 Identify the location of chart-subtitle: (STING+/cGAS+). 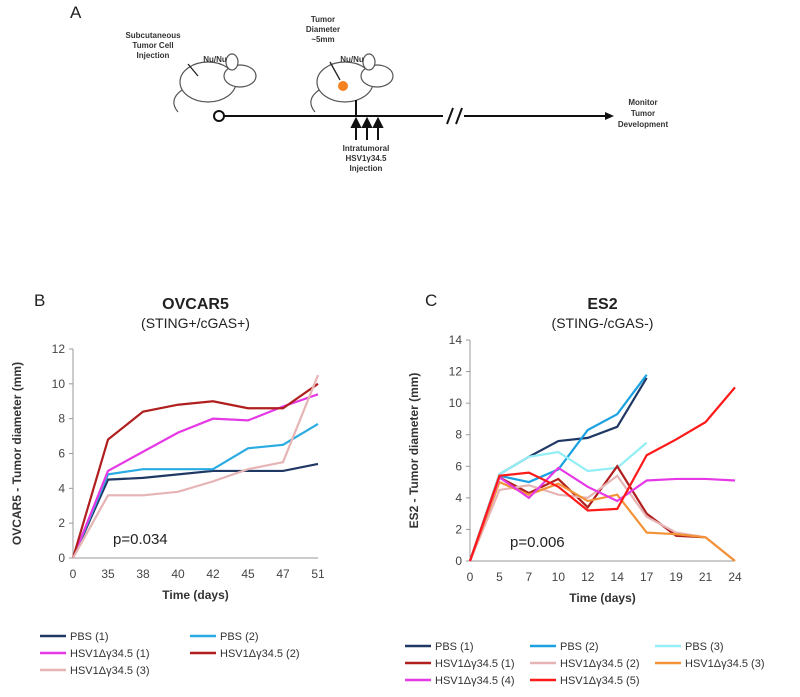
(195, 323).